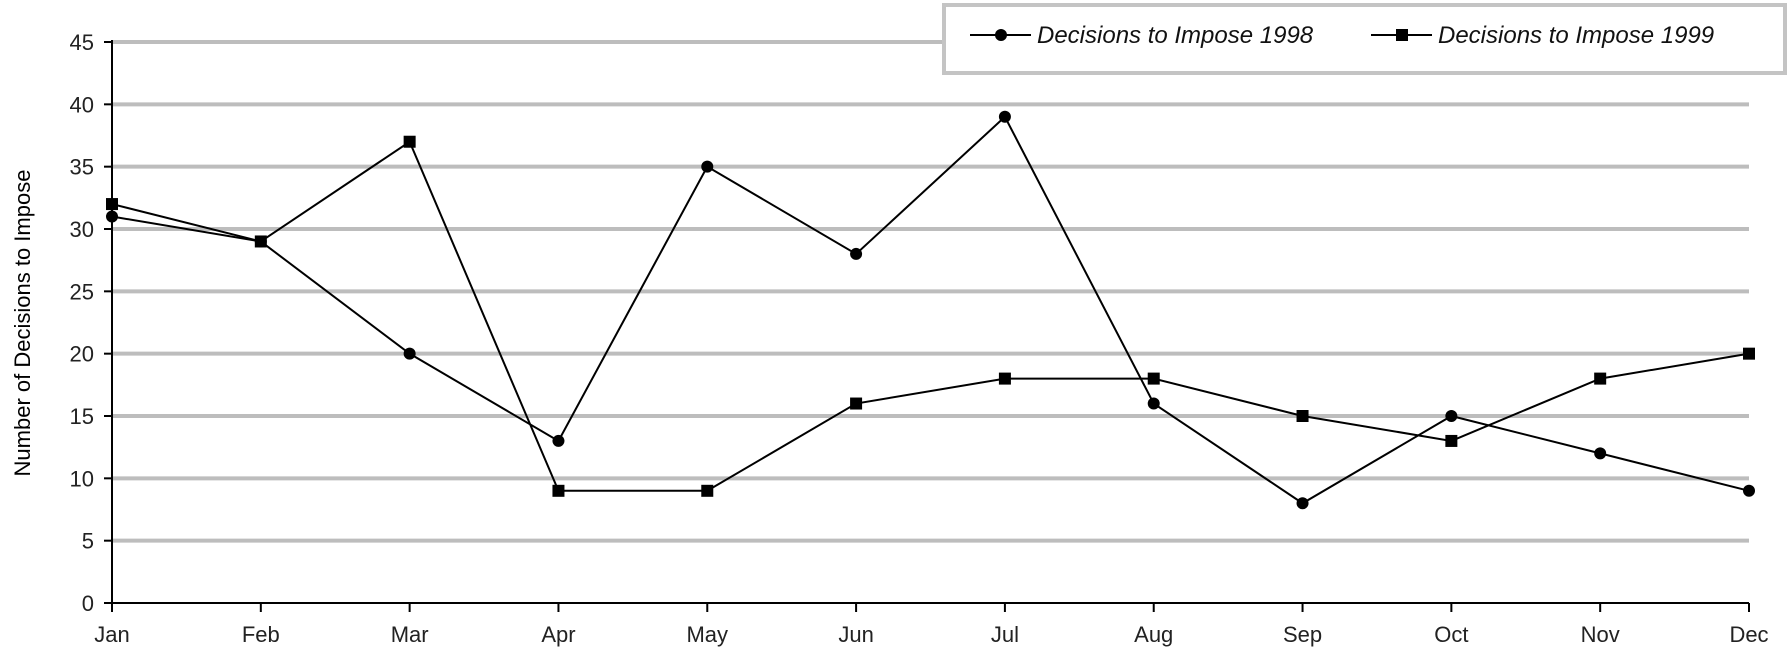 The image size is (1790, 658). I want to click on x-tick-label: May, so click(707, 634).